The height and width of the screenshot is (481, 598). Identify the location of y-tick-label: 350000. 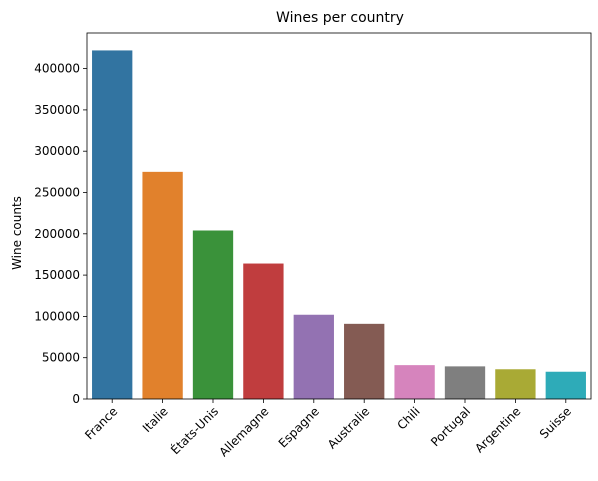
(57, 110).